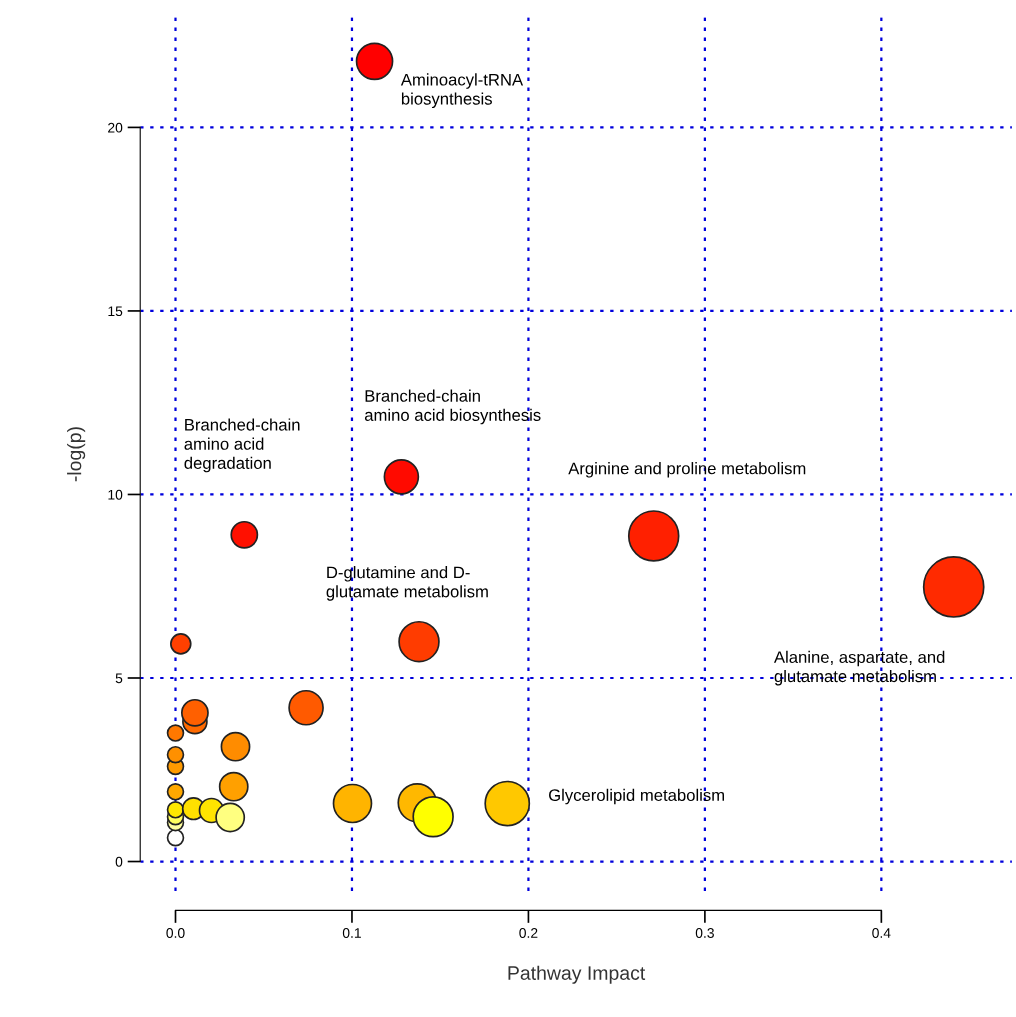 Image resolution: width=1016 pixels, height=1017 pixels. What do you see at coordinates (859, 668) in the screenshot?
I see `annotation: Alanine, aspartate, and glutamate metabolism` at bounding box center [859, 668].